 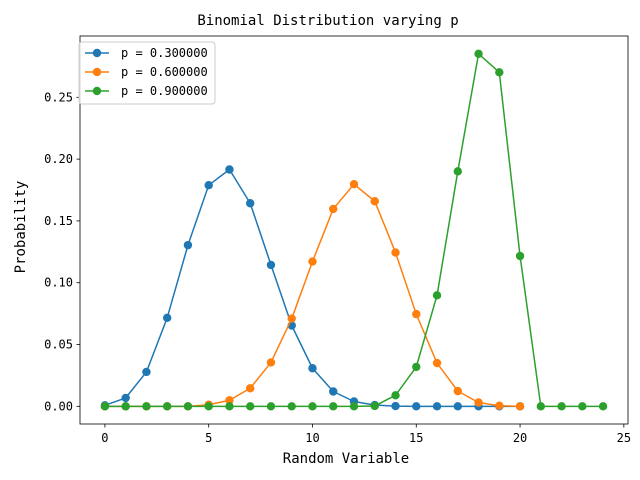 I want to click on y-tick-label: 0.10, so click(x=58, y=283).